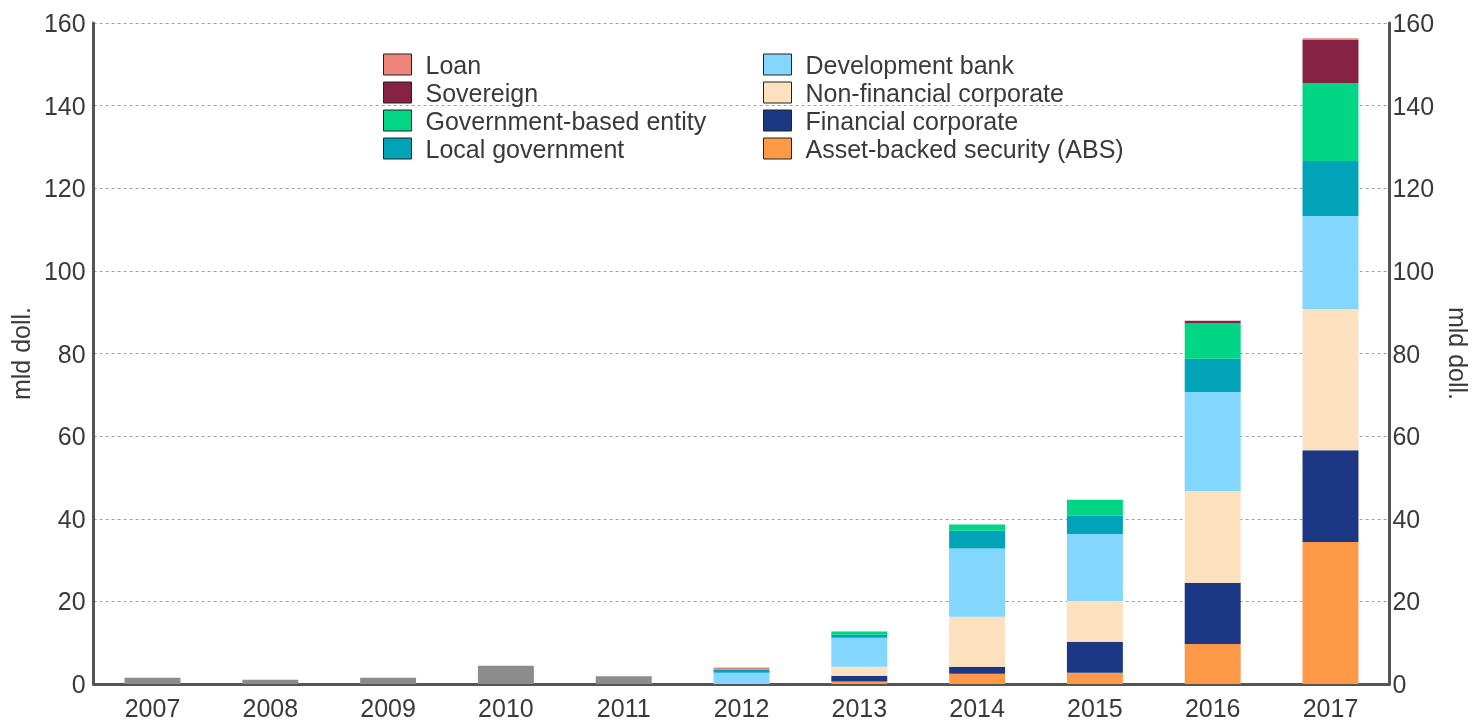  What do you see at coordinates (859, 707) in the screenshot?
I see `x-tick-label: 2013` at bounding box center [859, 707].